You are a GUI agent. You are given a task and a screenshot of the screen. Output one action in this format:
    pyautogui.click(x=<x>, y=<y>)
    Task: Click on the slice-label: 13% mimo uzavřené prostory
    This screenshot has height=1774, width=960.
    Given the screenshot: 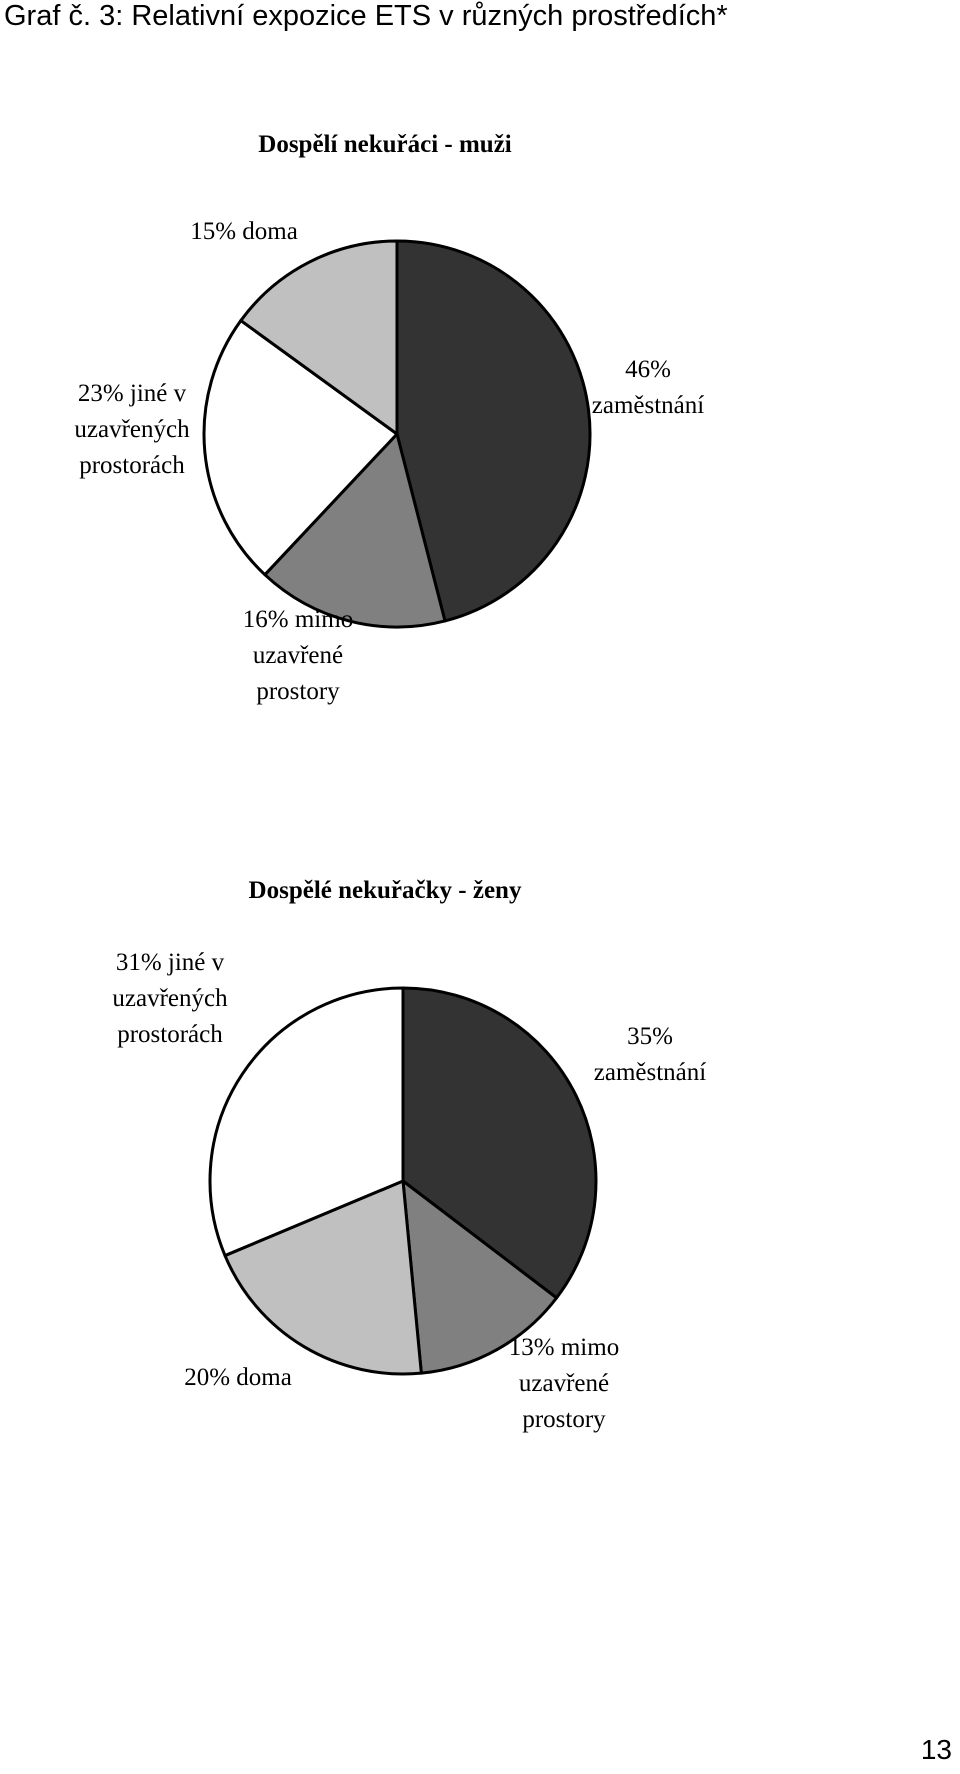 What is the action you would take?
    pyautogui.click(x=564, y=1383)
    